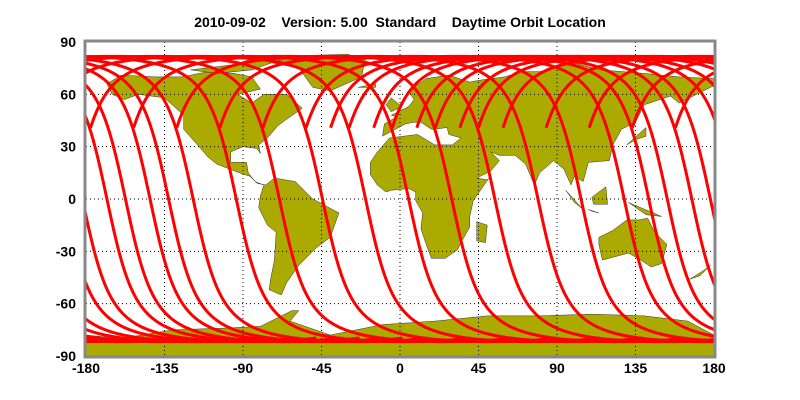  I want to click on y-tick-label: -30, so click(66, 251).